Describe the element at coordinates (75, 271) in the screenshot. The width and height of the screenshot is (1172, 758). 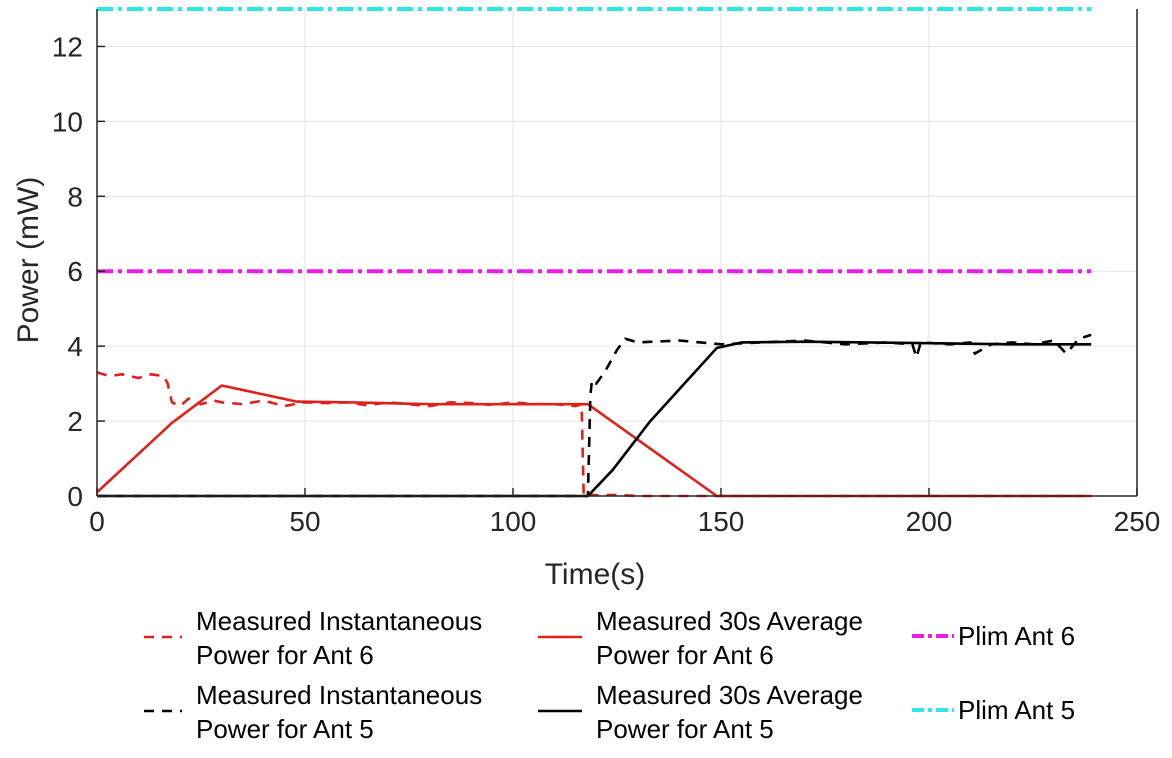
I see `y-tick-label: 6` at that location.